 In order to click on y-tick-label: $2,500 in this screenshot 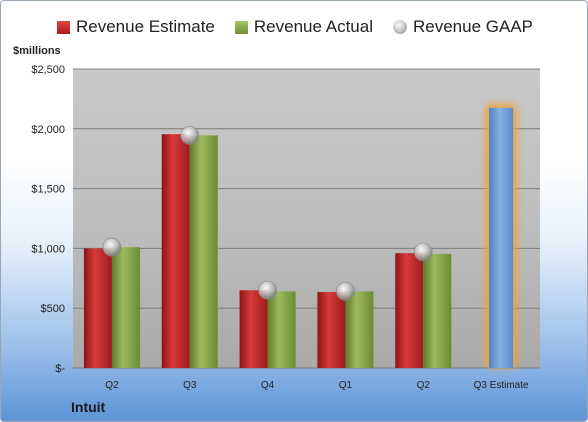, I will do `click(48, 70)`.